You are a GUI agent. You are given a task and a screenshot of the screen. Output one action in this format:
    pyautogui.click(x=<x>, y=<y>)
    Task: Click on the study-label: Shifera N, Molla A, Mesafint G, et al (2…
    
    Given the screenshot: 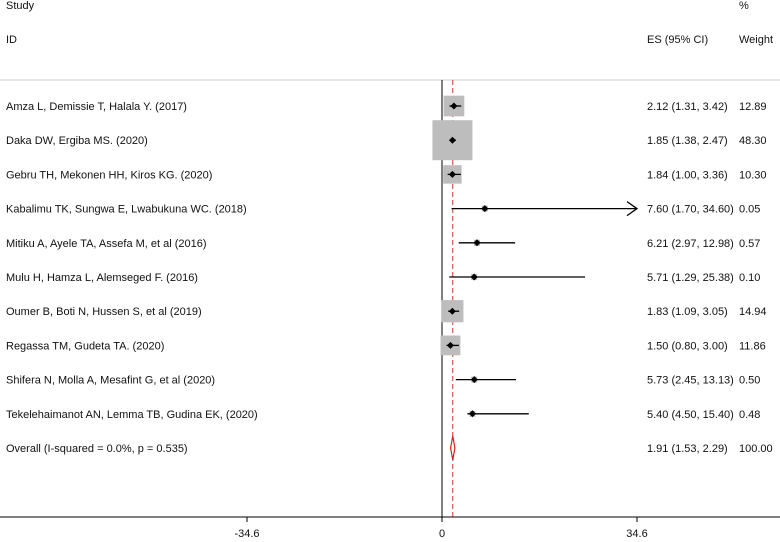 What is the action you would take?
    pyautogui.click(x=110, y=381)
    